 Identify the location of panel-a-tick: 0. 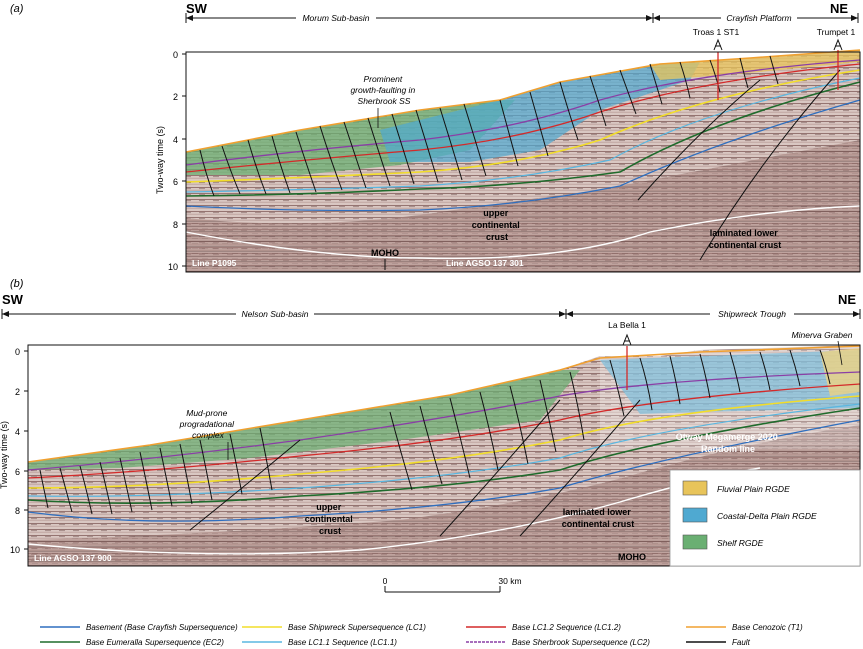
(175, 55).